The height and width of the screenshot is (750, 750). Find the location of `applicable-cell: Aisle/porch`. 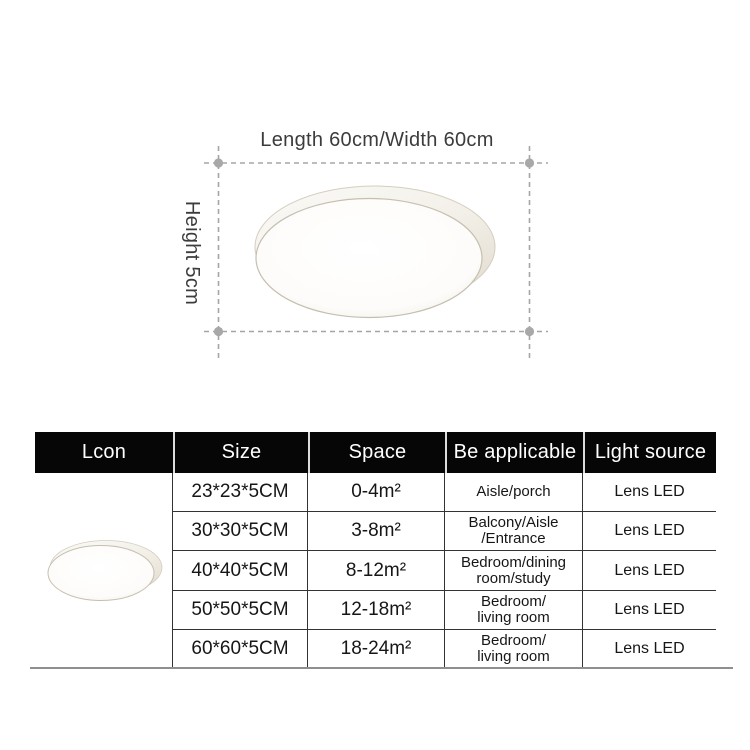

applicable-cell: Aisle/porch is located at coordinates (514, 492).